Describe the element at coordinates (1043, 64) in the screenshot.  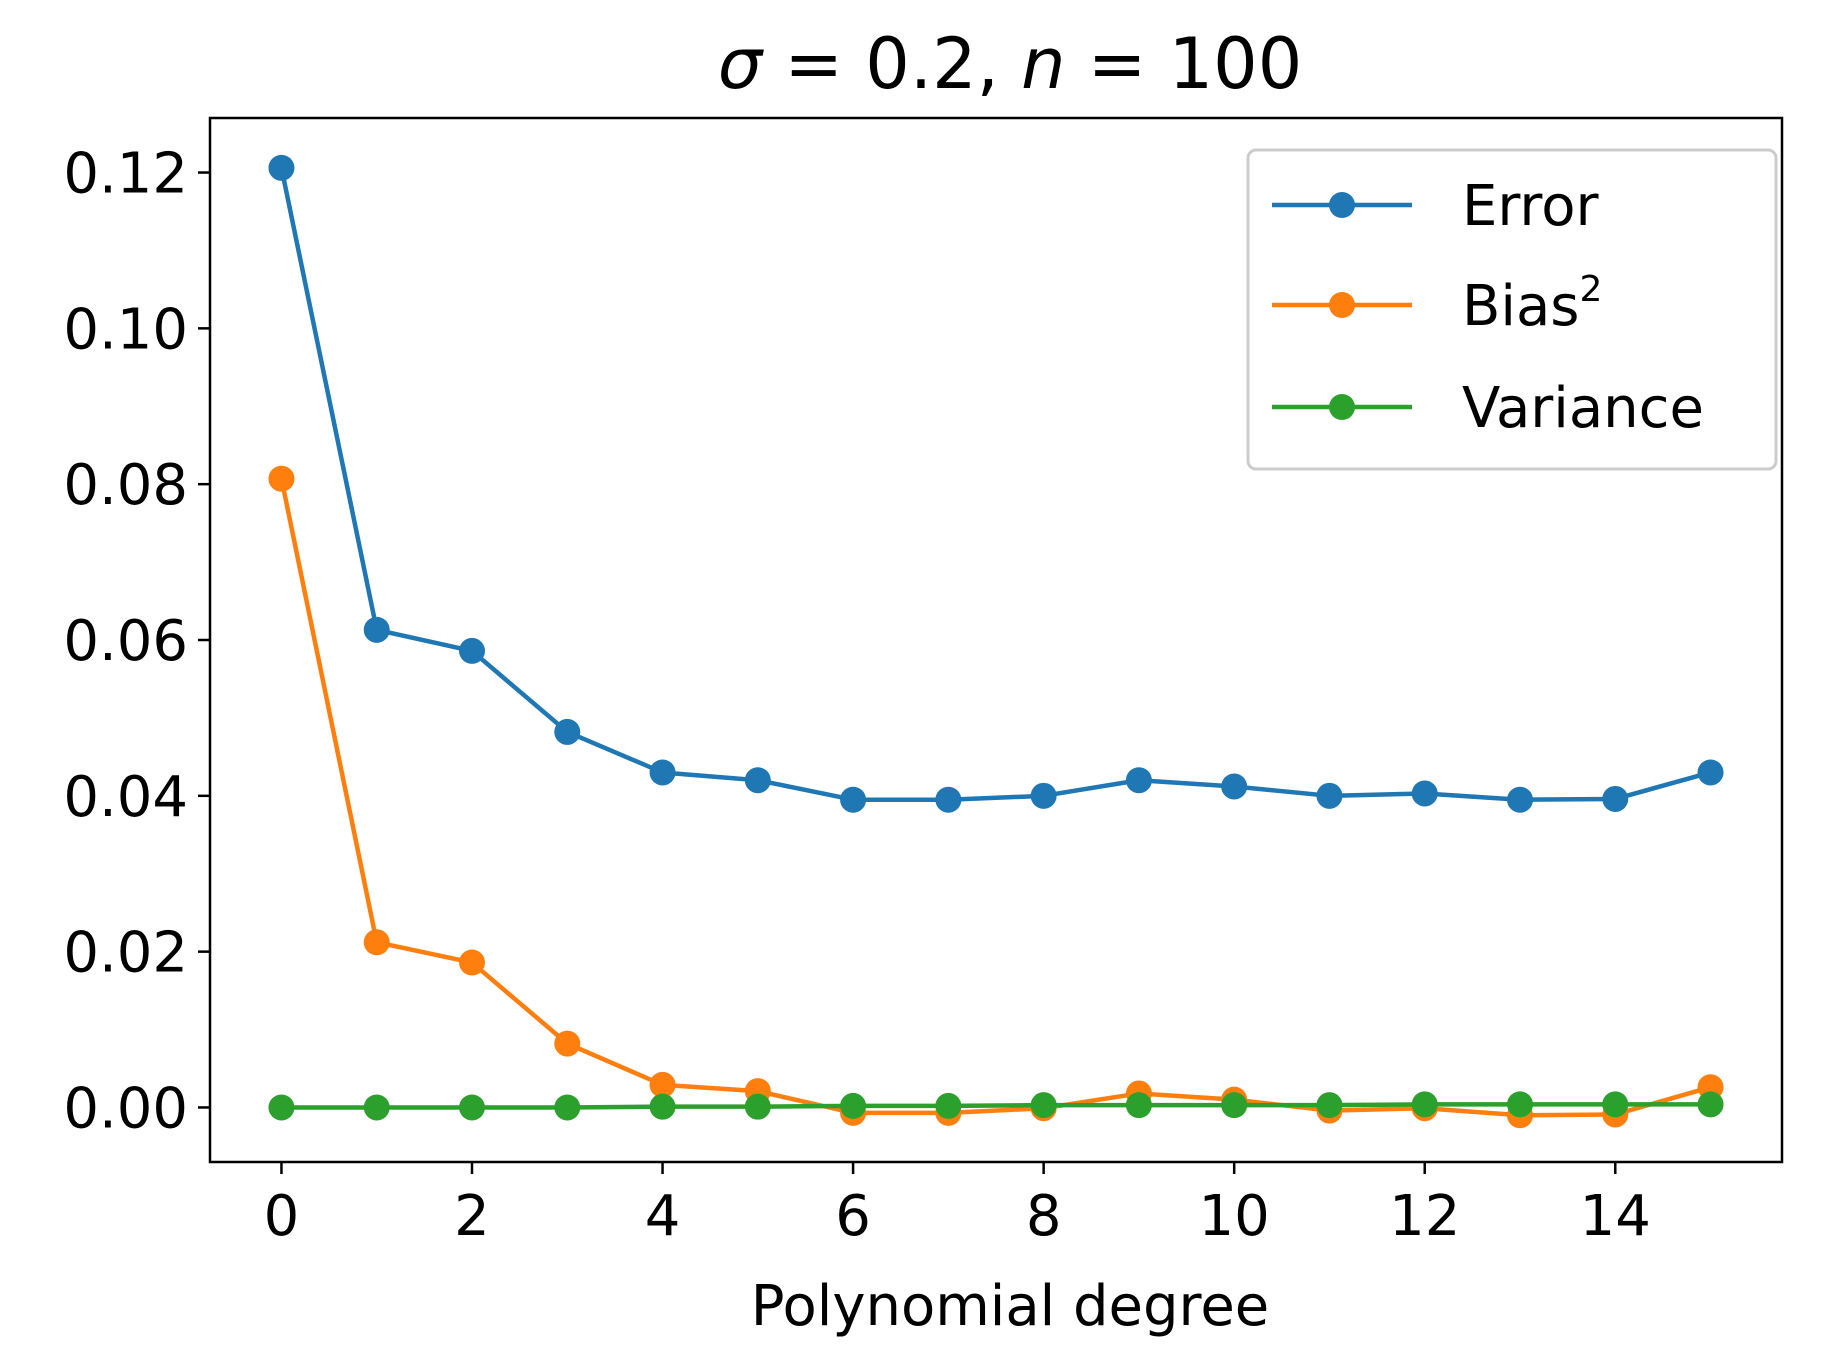
I see `title-n-symbol: n` at that location.